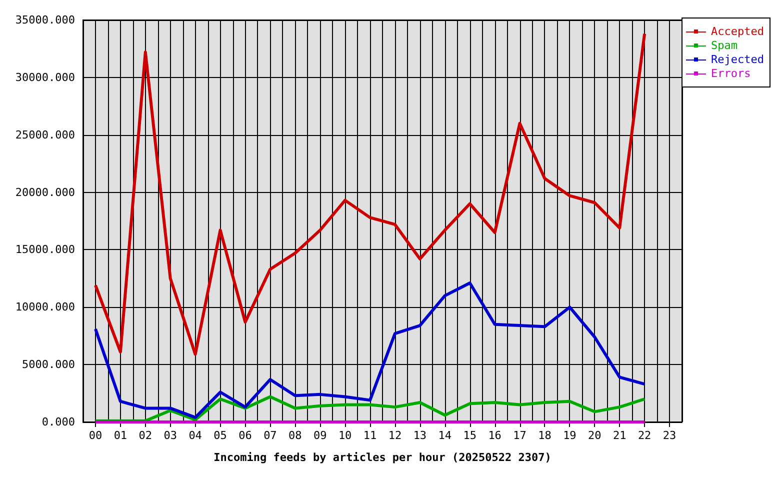 This screenshot has height=480, width=780. Describe the element at coordinates (95, 435) in the screenshot. I see `x-tick-label: 00` at that location.